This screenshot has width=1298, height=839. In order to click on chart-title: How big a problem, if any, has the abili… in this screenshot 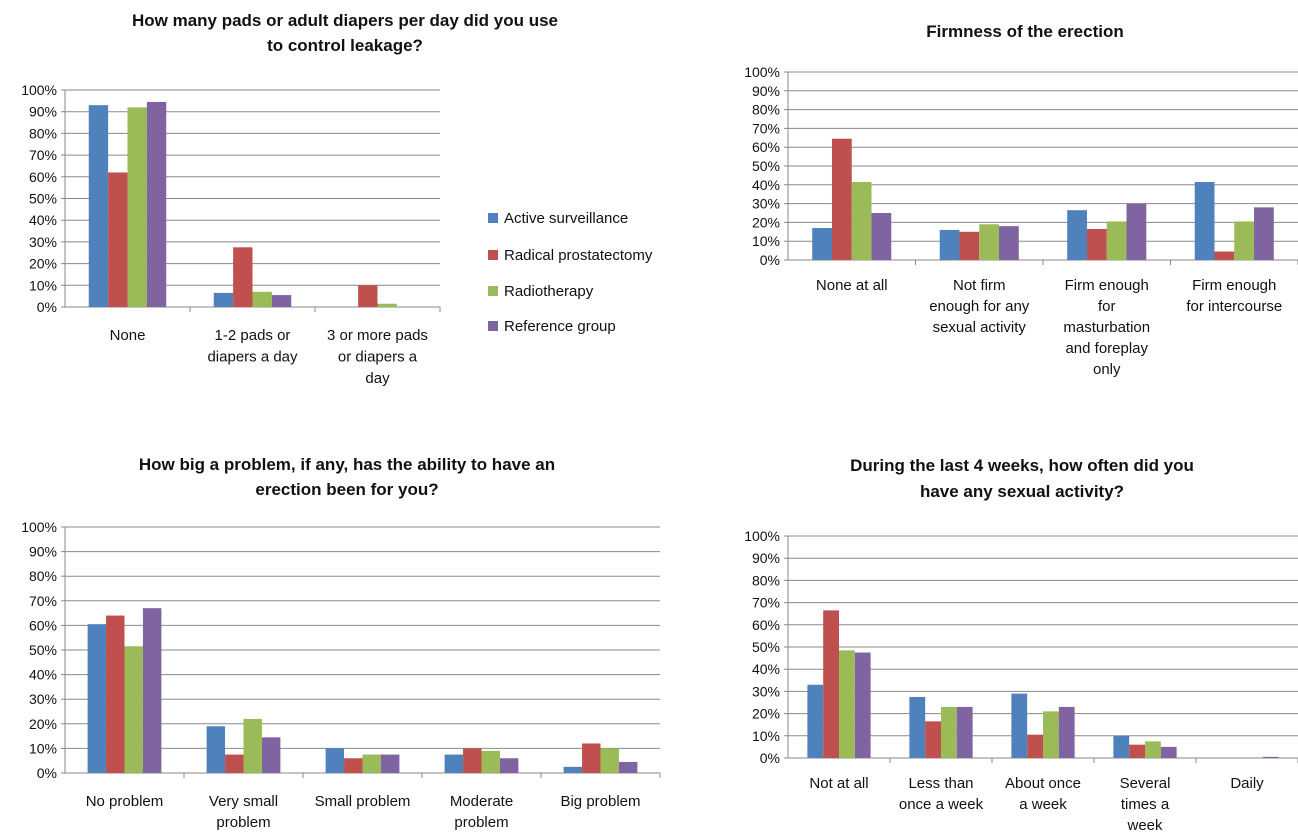, I will do `click(347, 464)`.